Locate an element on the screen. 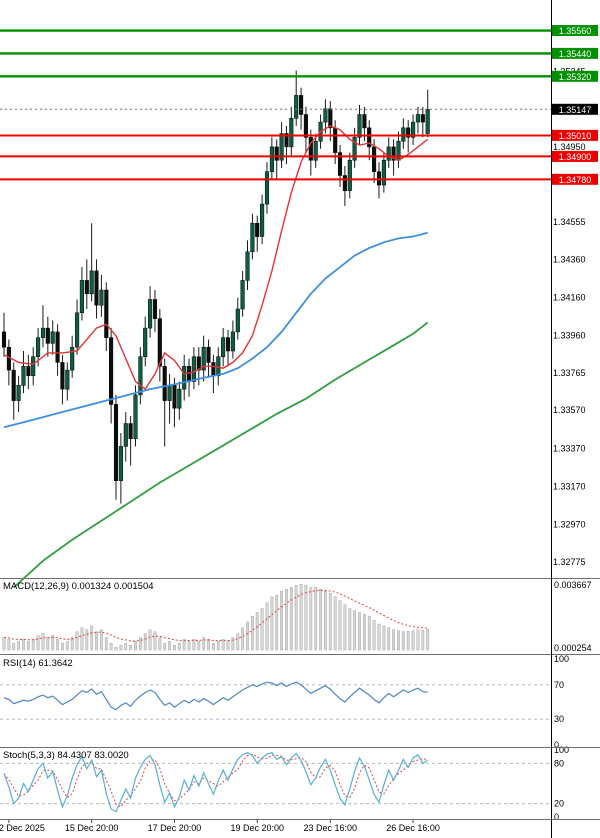 This screenshot has width=600, height=838. stoch-indicator-label: Stoch(5,3,3) 84.4307 83.0020 is located at coordinates (66, 755).